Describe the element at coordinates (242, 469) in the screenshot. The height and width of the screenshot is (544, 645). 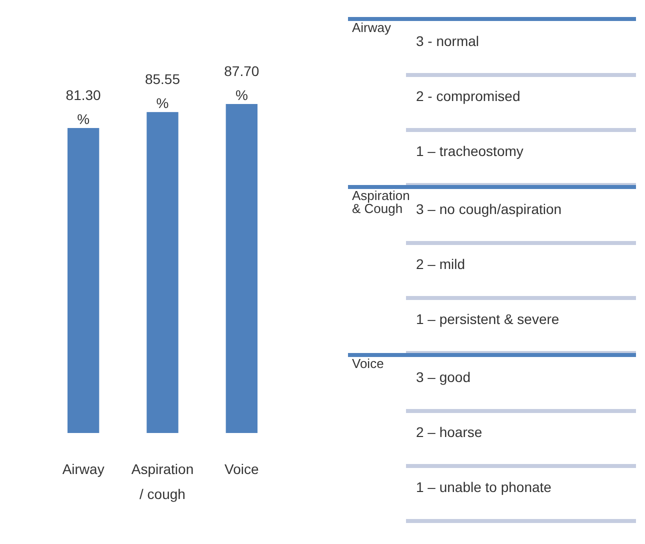
I see `x-tick-label: Voice` at that location.